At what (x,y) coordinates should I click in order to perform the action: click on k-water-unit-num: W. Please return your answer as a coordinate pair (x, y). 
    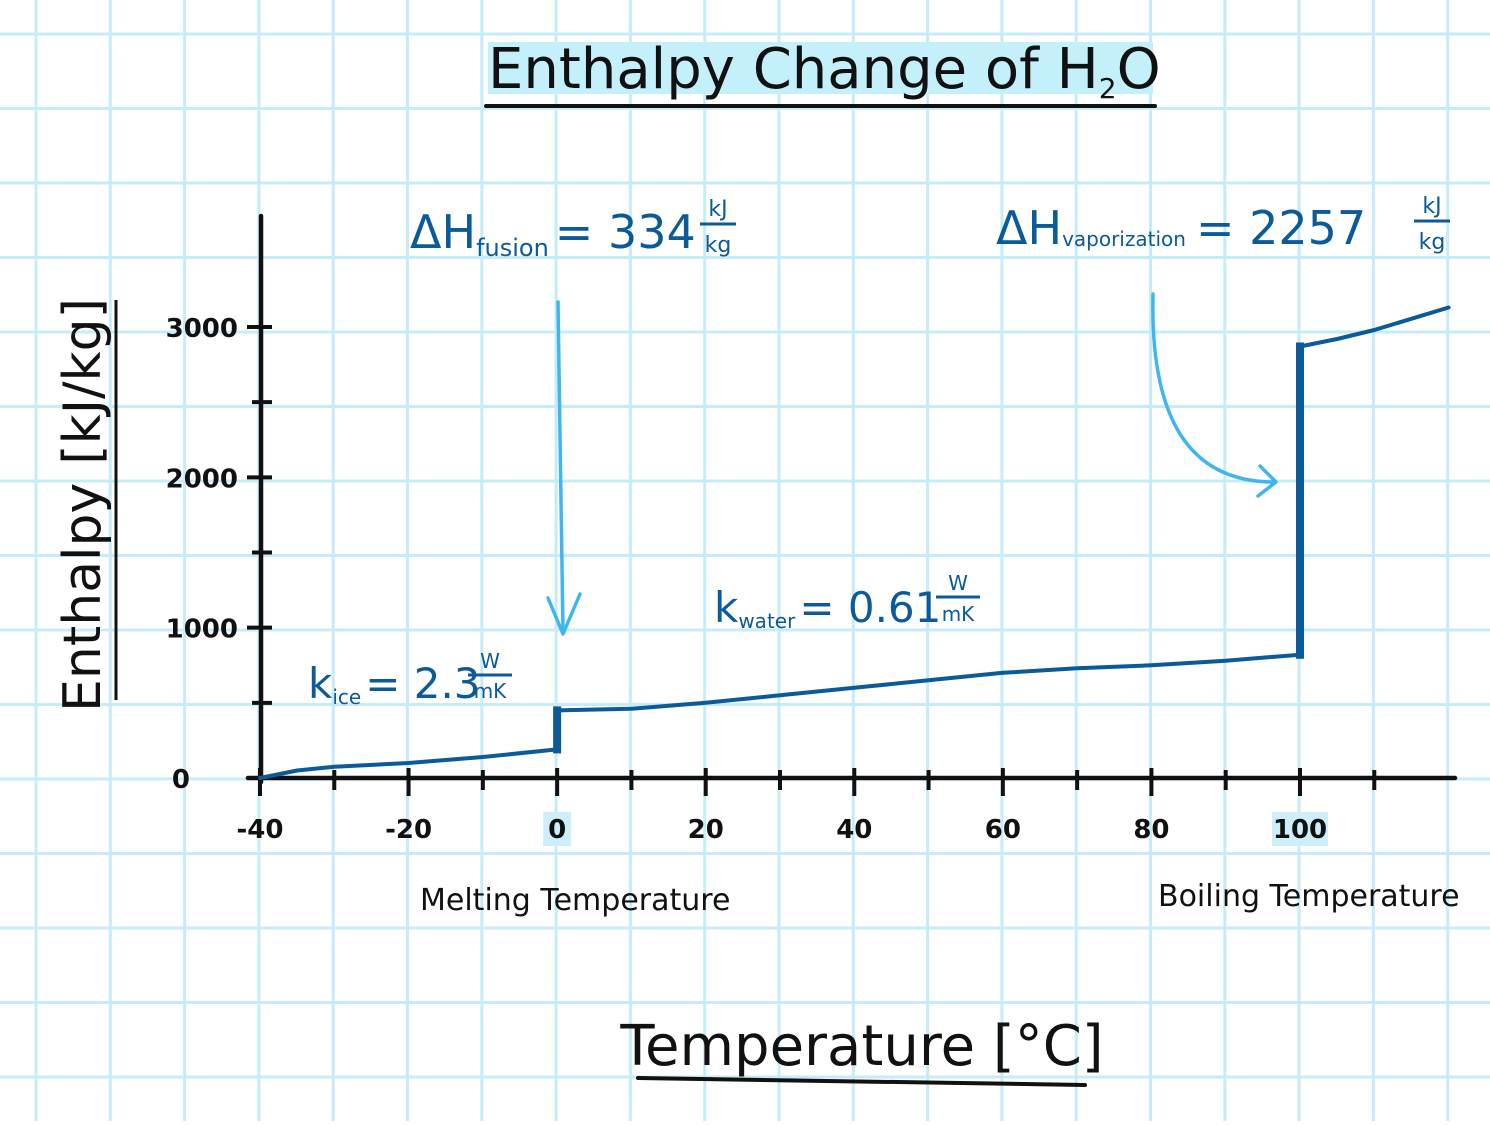
    Looking at the image, I should click on (958, 583).